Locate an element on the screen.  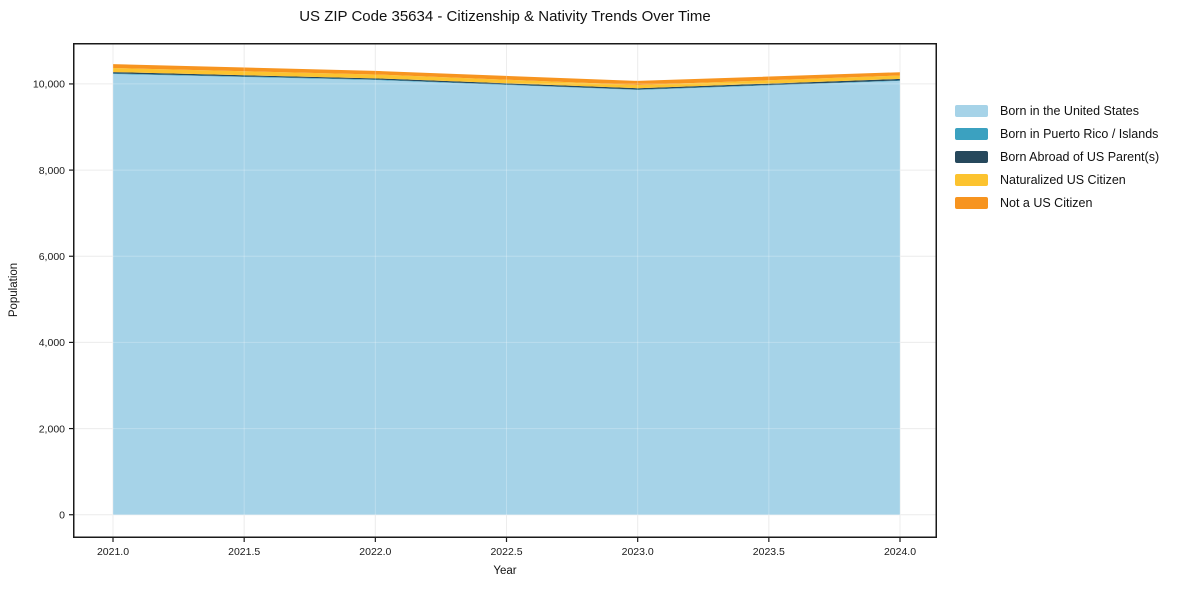
x-tick-label: 2023.5 is located at coordinates (769, 552).